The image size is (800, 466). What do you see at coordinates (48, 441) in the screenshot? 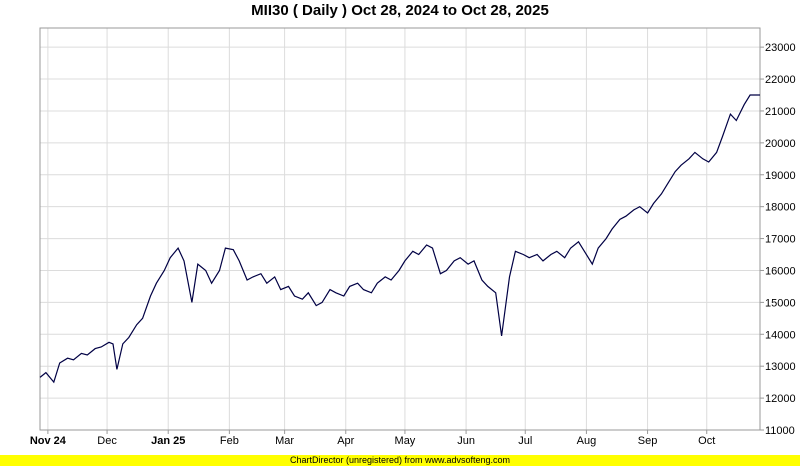
I see `x-tick-label: Nov 24` at bounding box center [48, 441].